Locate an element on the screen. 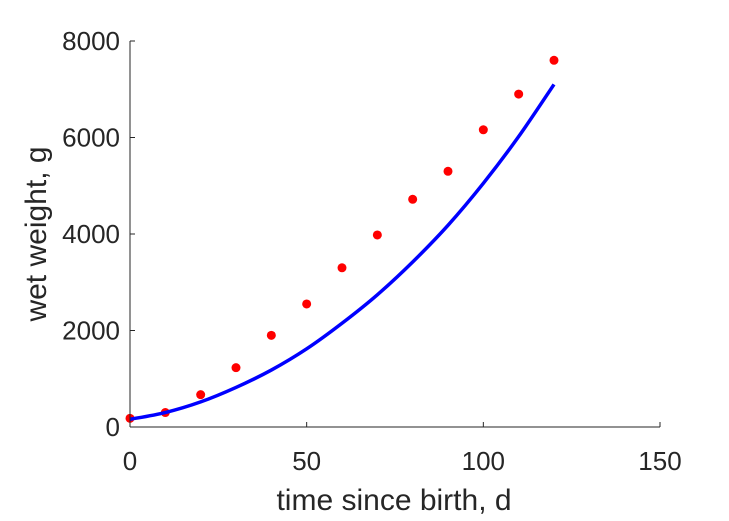  x-tick-label: 100 is located at coordinates (483, 461).